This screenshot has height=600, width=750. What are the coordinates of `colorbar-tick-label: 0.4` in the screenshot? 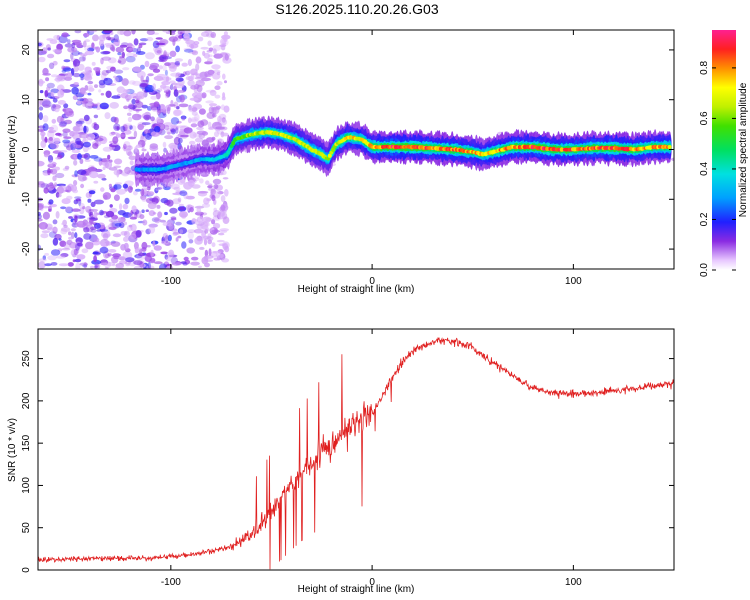 It's located at (704, 169).